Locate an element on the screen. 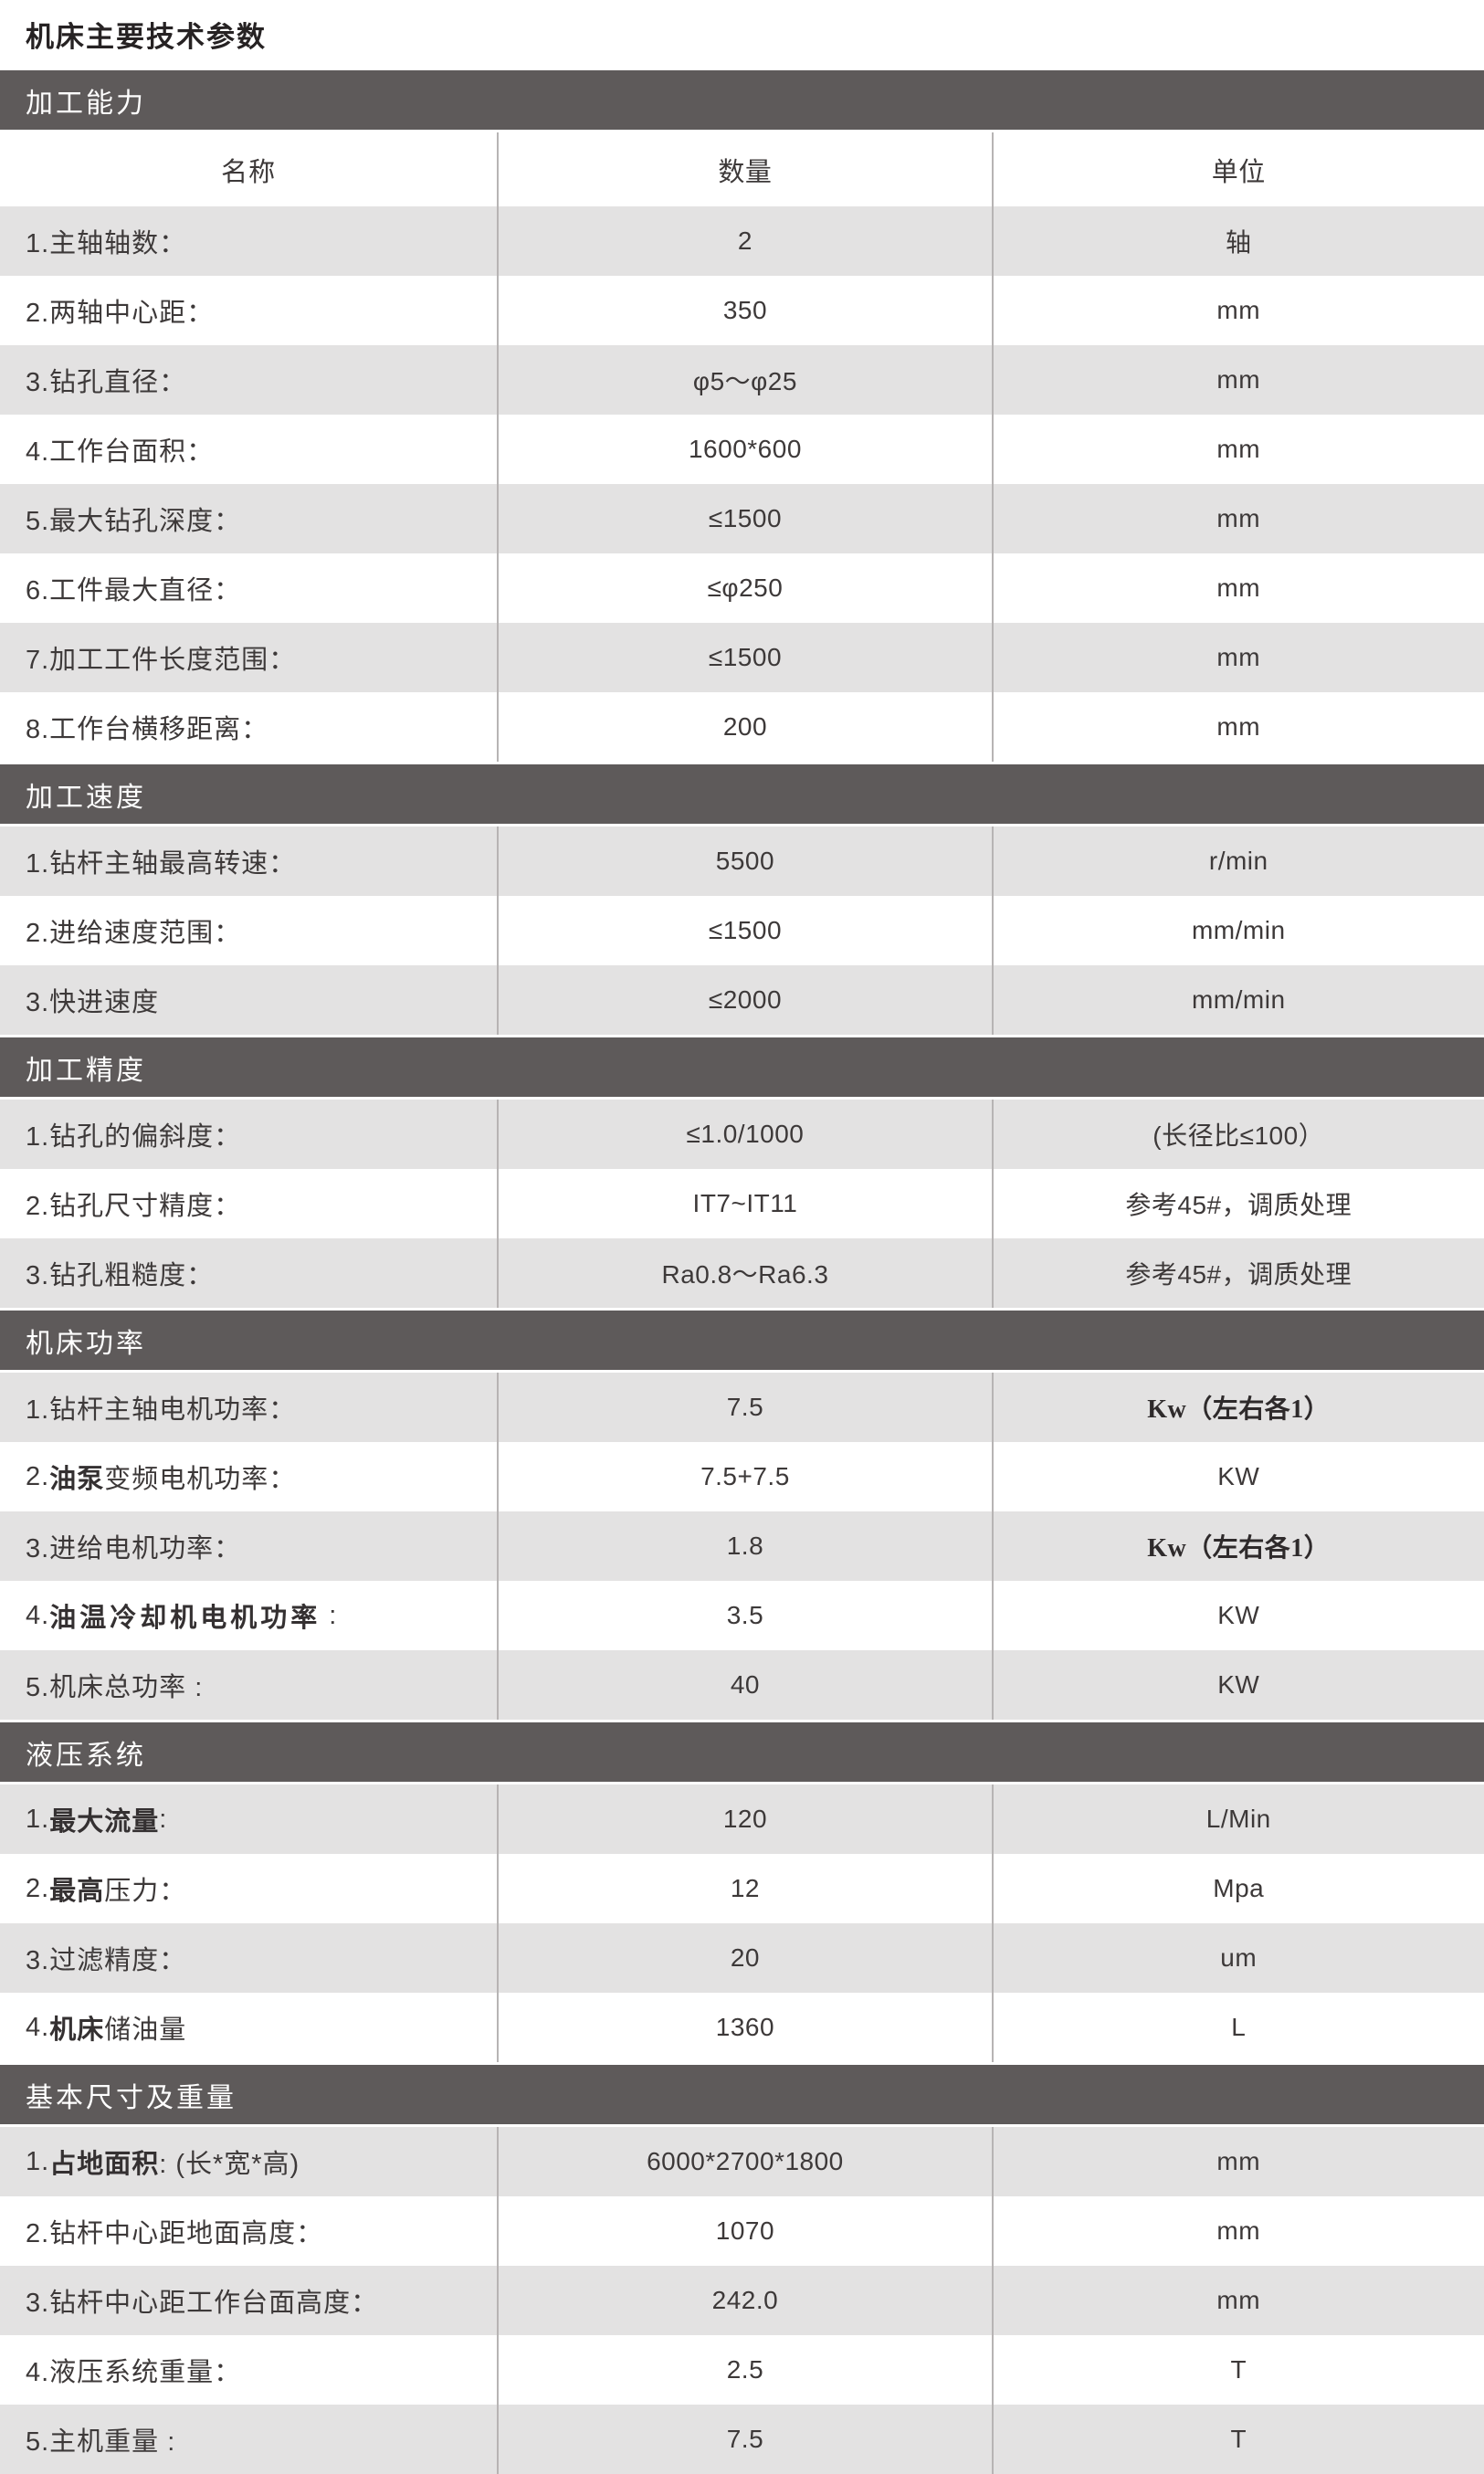 Image resolution: width=1484 pixels, height=2474 pixels. table-row: 2.钻孔尺寸精度： IT7~IT11 参考45#，调质处理 is located at coordinates (742, 1203).